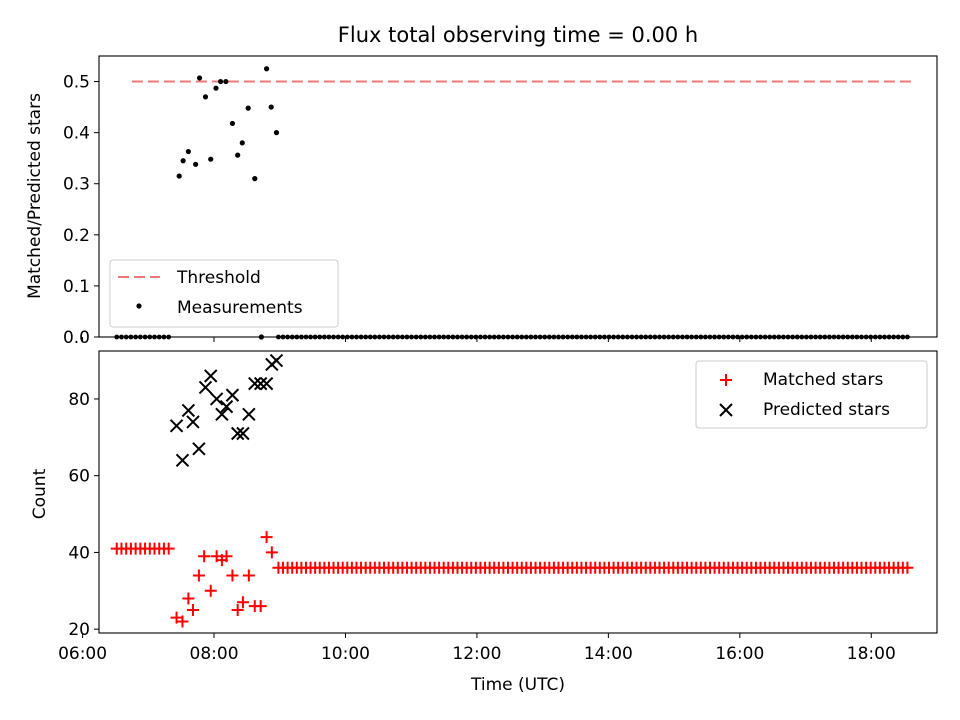 This screenshot has height=720, width=960. I want to click on bottom-x-tick-label: 08:00, so click(214, 654).